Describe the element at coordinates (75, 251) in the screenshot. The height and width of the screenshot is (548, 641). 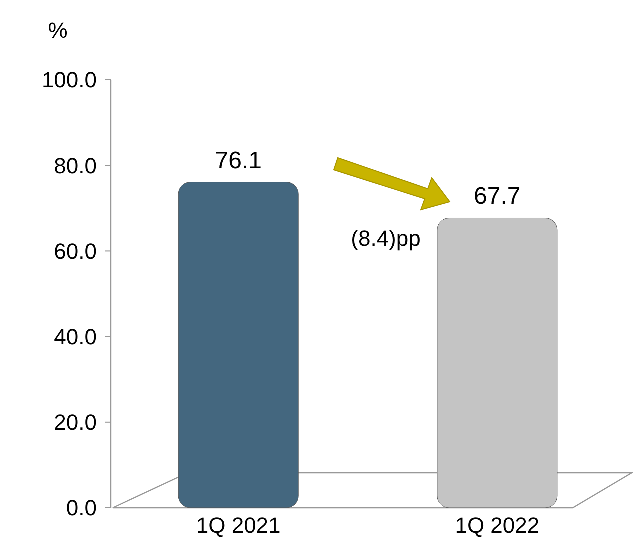
I see `y-tick-label: 60.0` at that location.